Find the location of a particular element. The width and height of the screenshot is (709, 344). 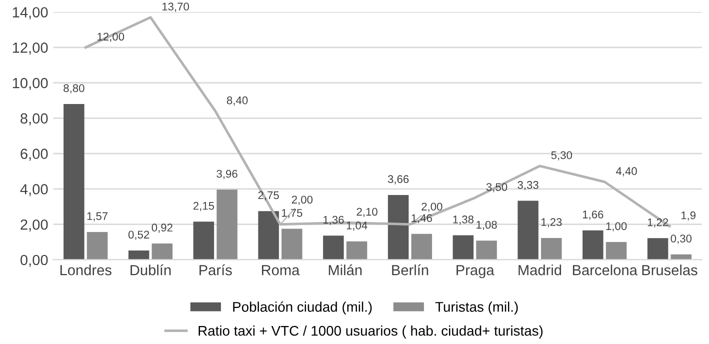

data-label: 2,75 is located at coordinates (268, 195).